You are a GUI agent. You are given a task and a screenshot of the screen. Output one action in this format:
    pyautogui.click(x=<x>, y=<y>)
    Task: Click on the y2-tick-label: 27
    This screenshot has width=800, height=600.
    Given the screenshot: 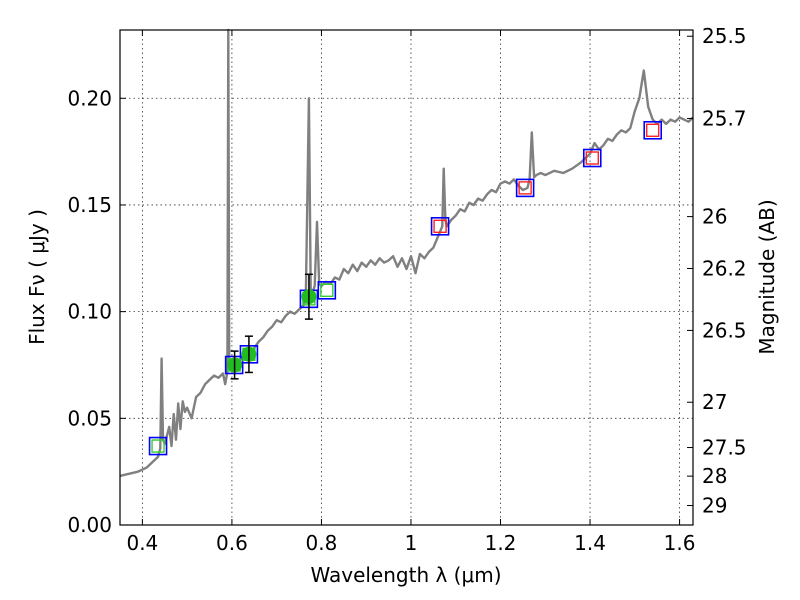 What is the action you would take?
    pyautogui.click(x=714, y=402)
    